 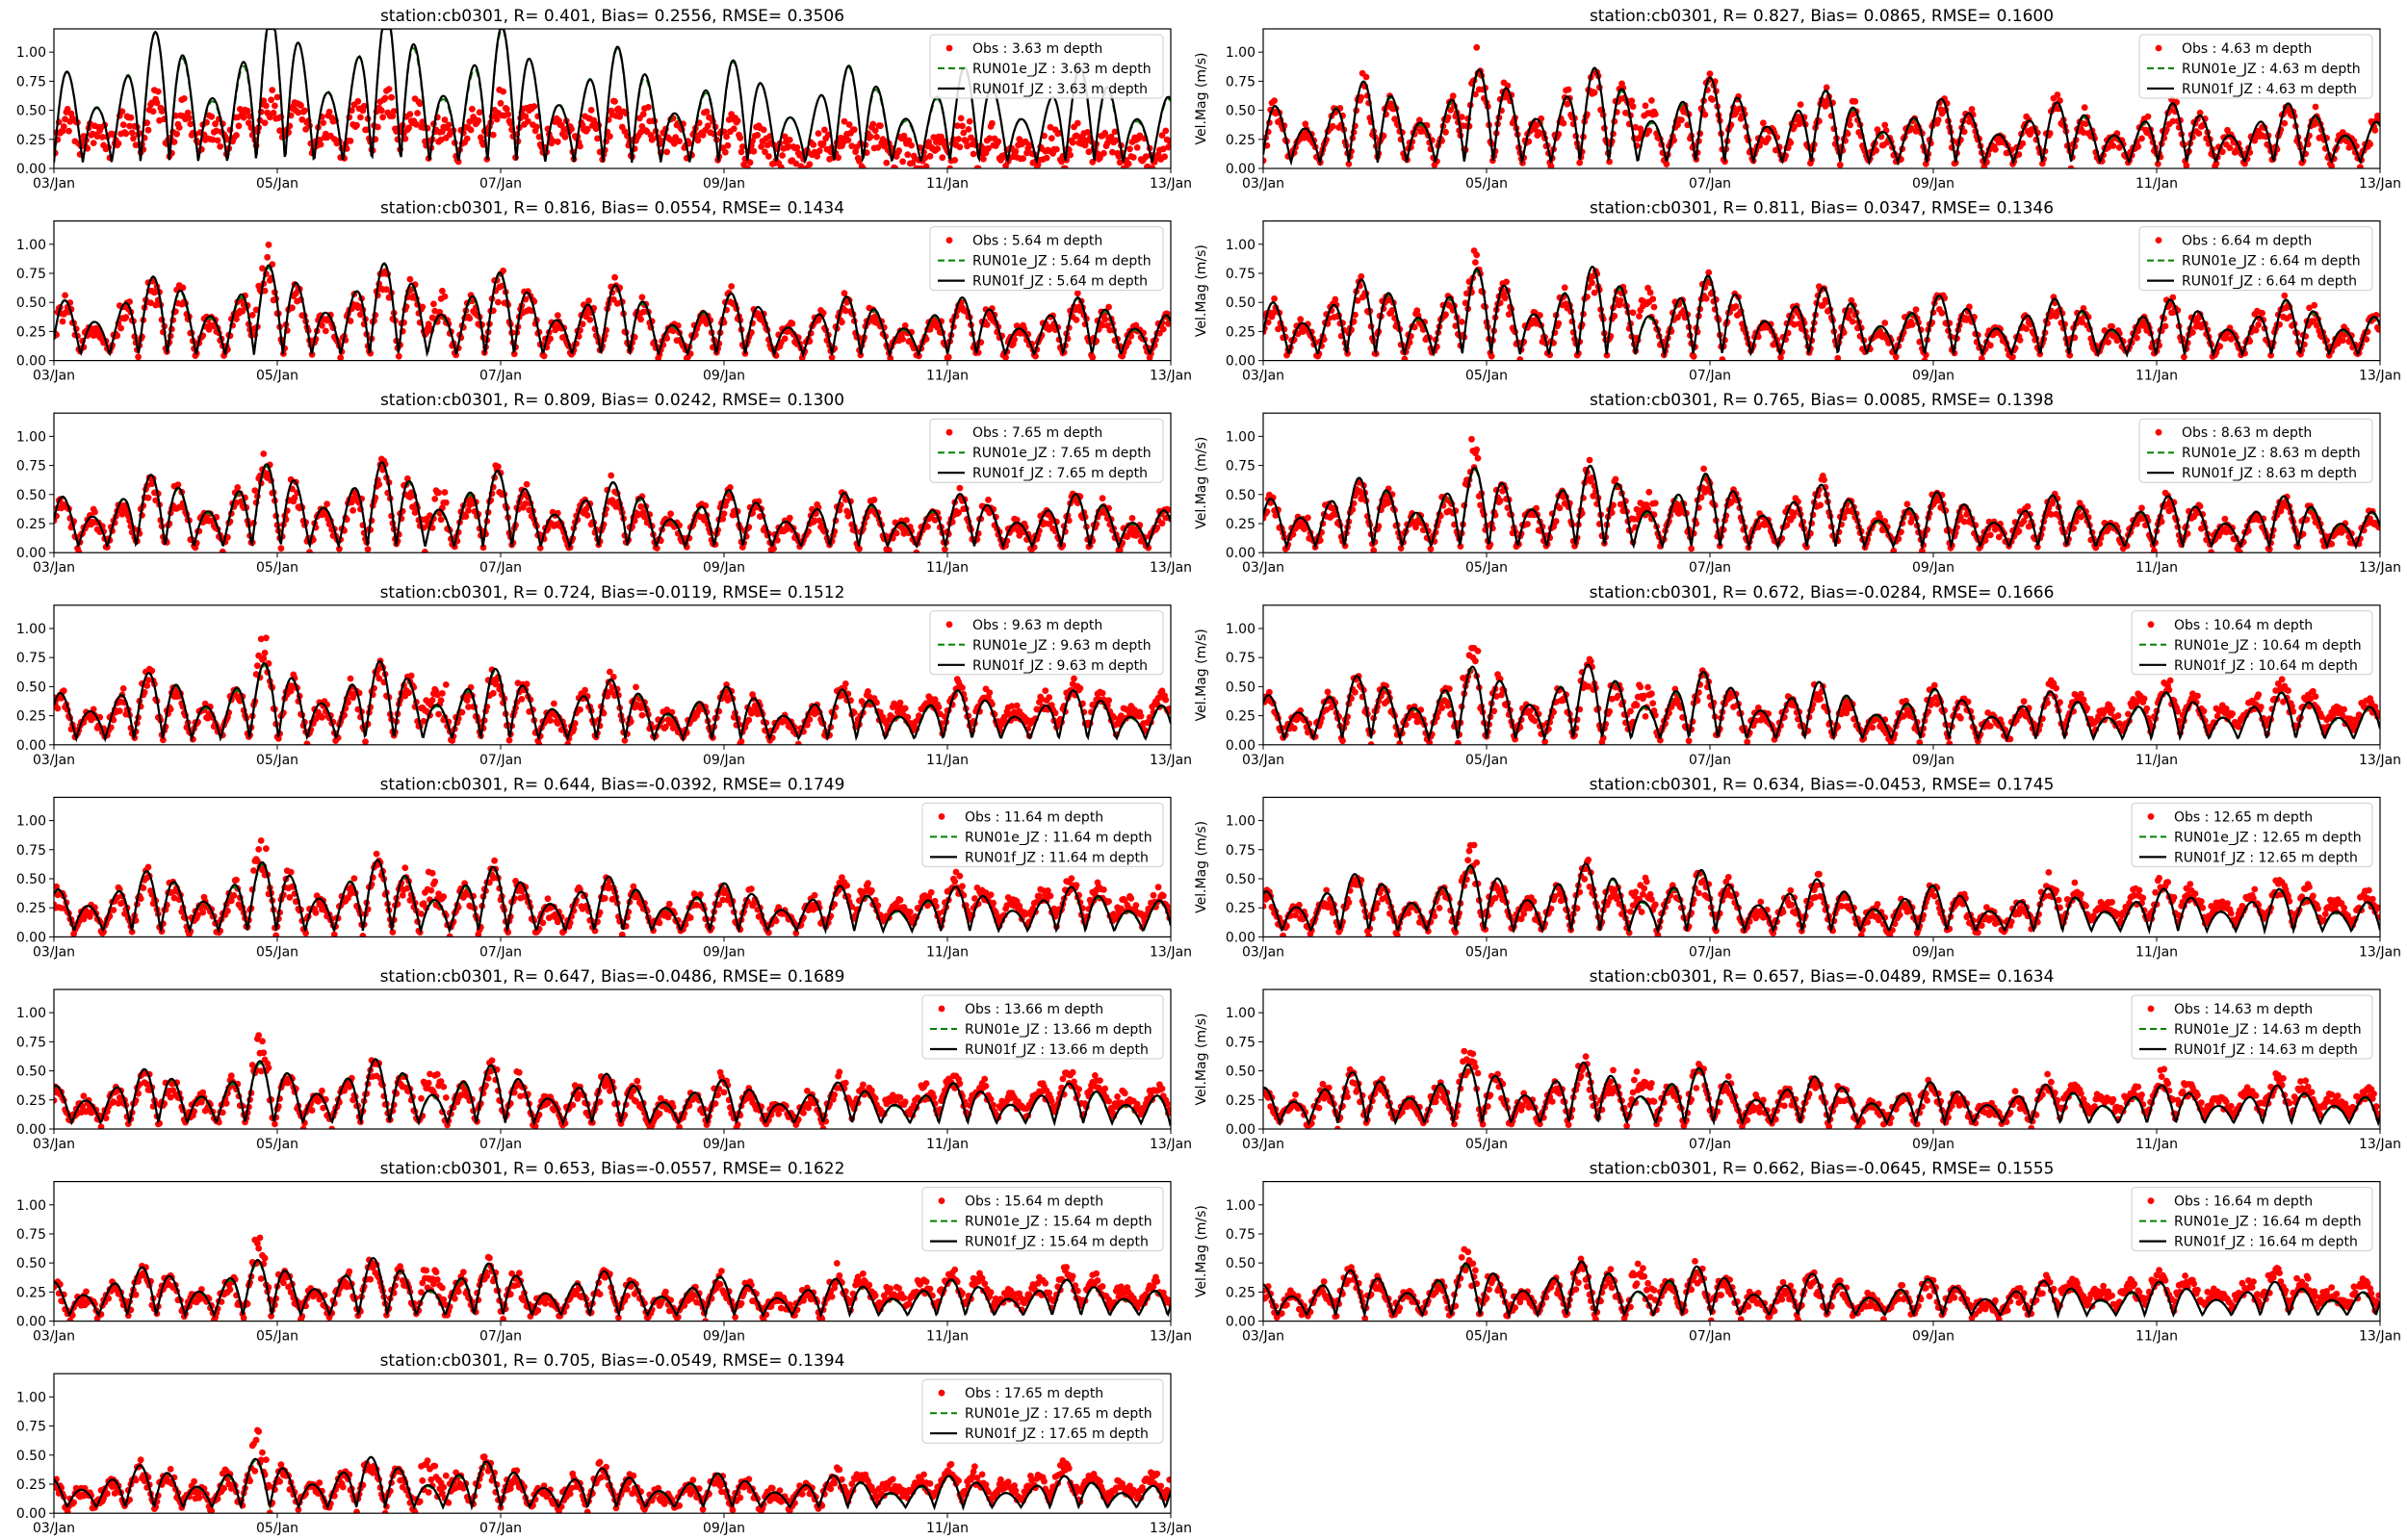 What do you see at coordinates (947, 184) in the screenshot?
I see `x-tick-label: 11/Jan` at bounding box center [947, 184].